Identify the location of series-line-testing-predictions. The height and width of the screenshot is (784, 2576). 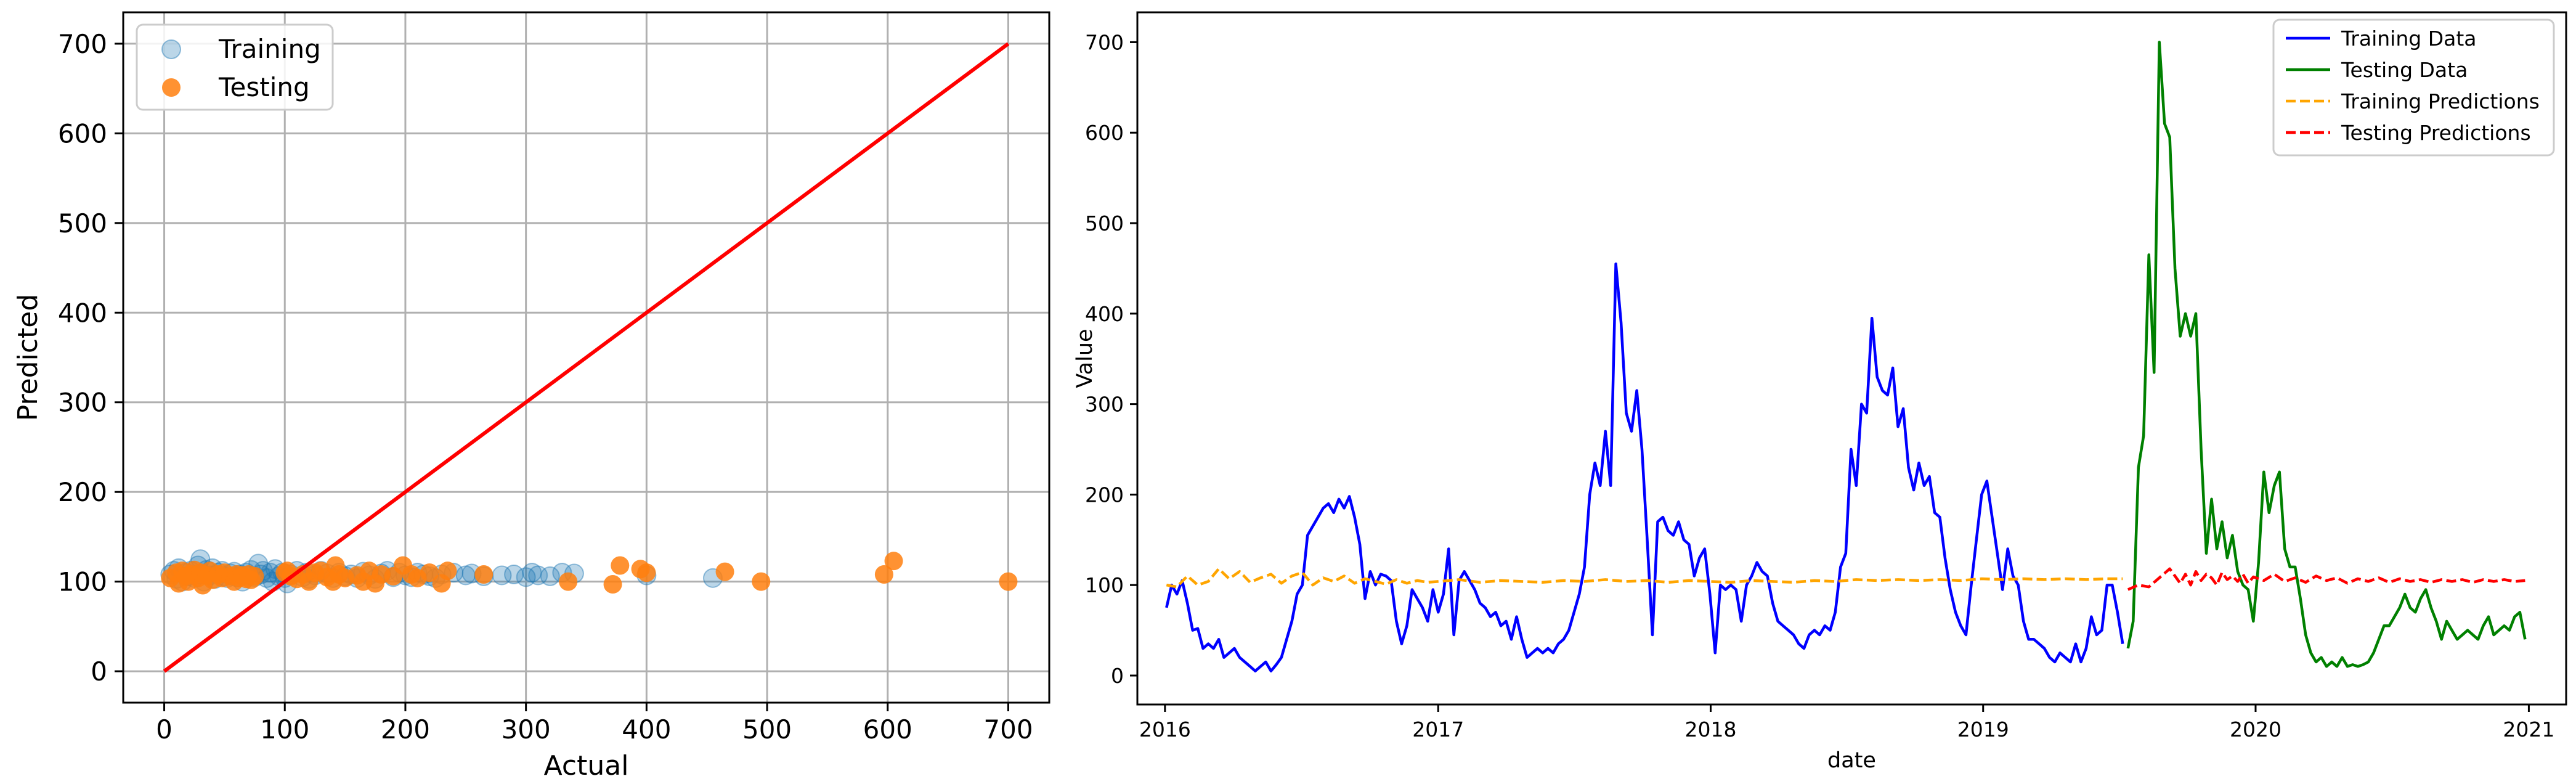
(2326, 579).